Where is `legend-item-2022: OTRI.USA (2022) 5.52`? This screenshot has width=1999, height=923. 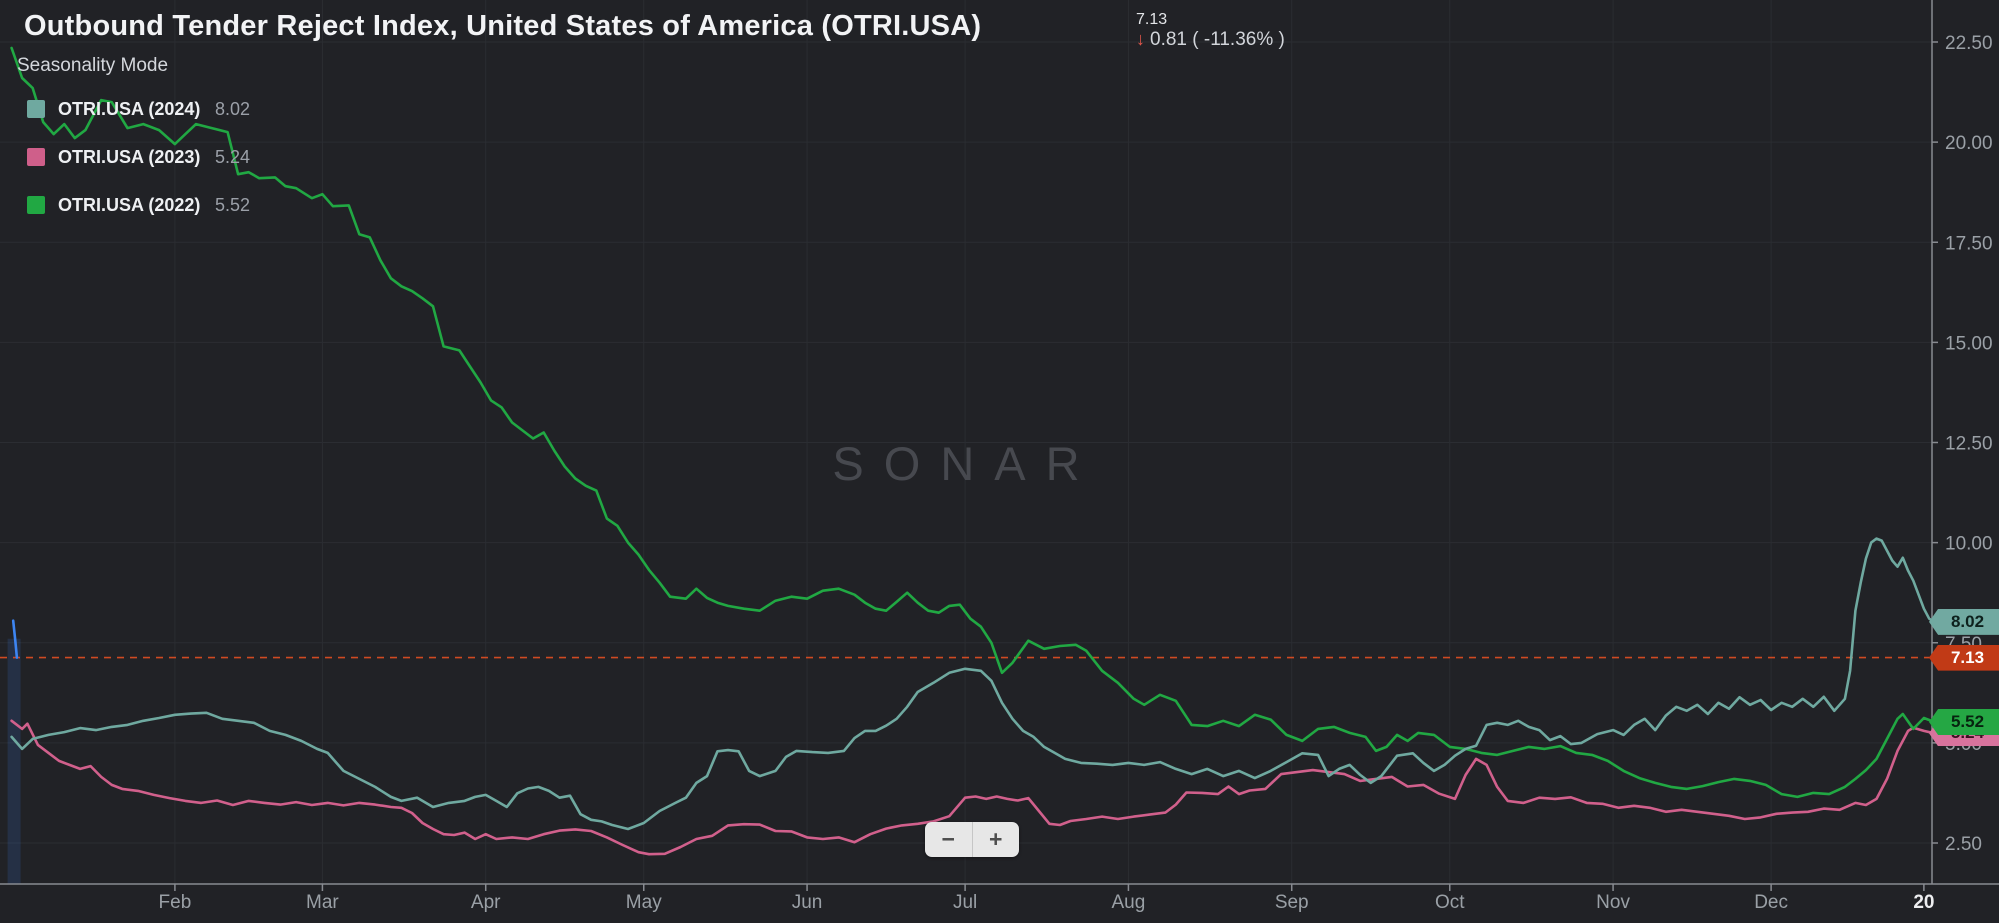 legend-item-2022: OTRI.USA (2022) 5.52 is located at coordinates (182, 205).